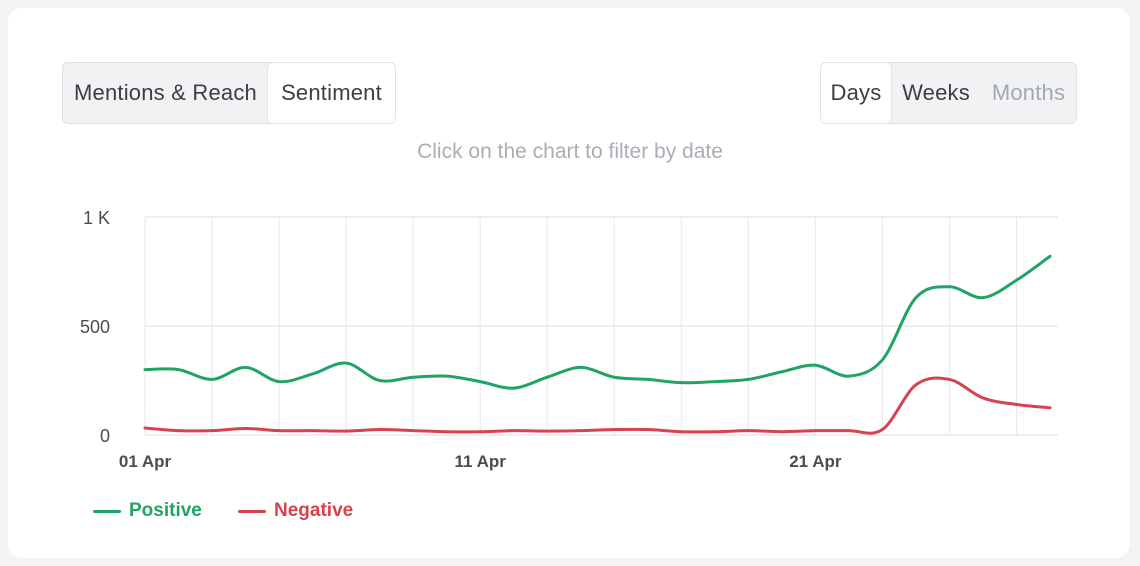 This screenshot has width=1140, height=566. What do you see at coordinates (96, 218) in the screenshot?
I see `y-tick-label: 1 K` at bounding box center [96, 218].